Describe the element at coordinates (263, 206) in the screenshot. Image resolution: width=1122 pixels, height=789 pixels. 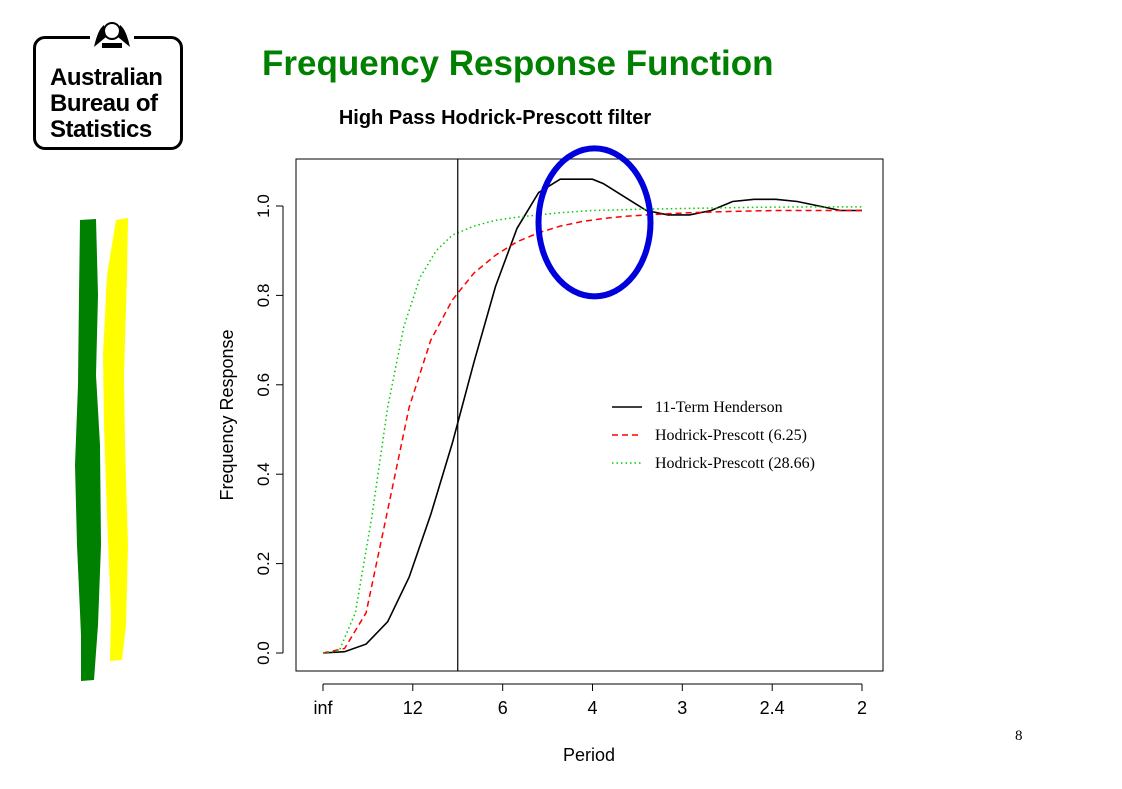
I see `y-tick-label: 1.0` at that location.